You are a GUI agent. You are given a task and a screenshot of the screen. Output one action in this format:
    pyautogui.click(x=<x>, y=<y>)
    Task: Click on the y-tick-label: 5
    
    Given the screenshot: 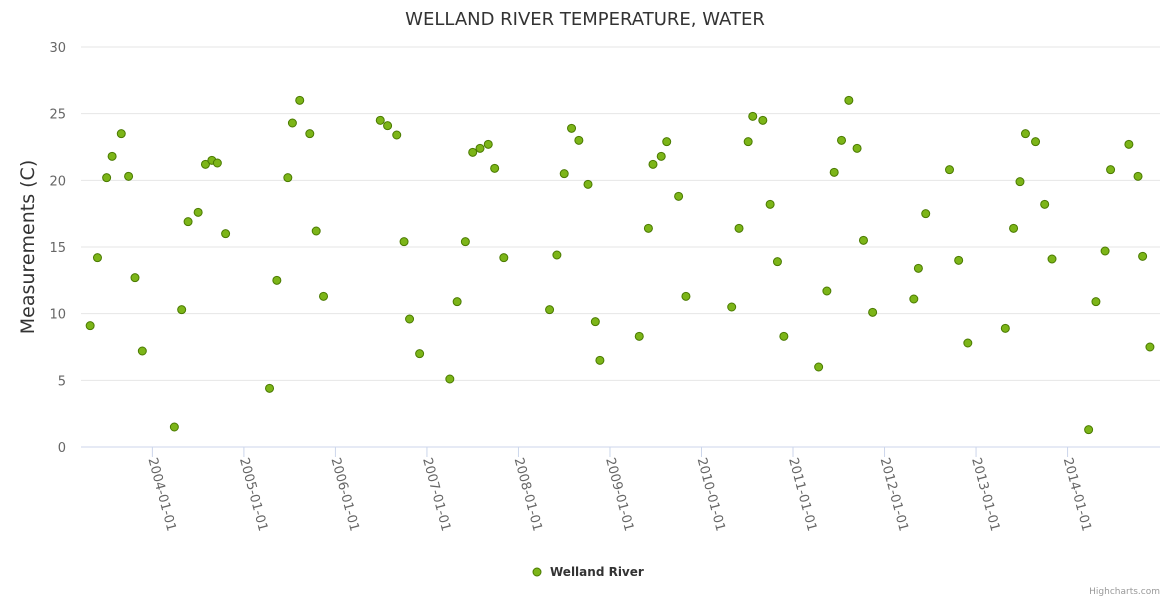 What is the action you would take?
    pyautogui.click(x=62, y=381)
    